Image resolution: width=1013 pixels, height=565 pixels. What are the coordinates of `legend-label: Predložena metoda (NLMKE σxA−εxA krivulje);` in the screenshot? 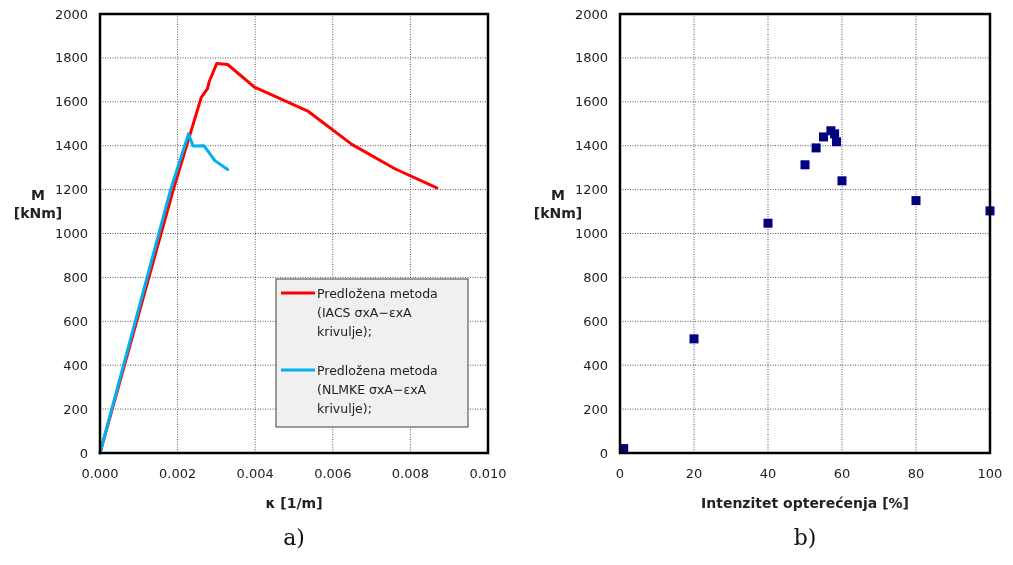 It's located at (377, 389).